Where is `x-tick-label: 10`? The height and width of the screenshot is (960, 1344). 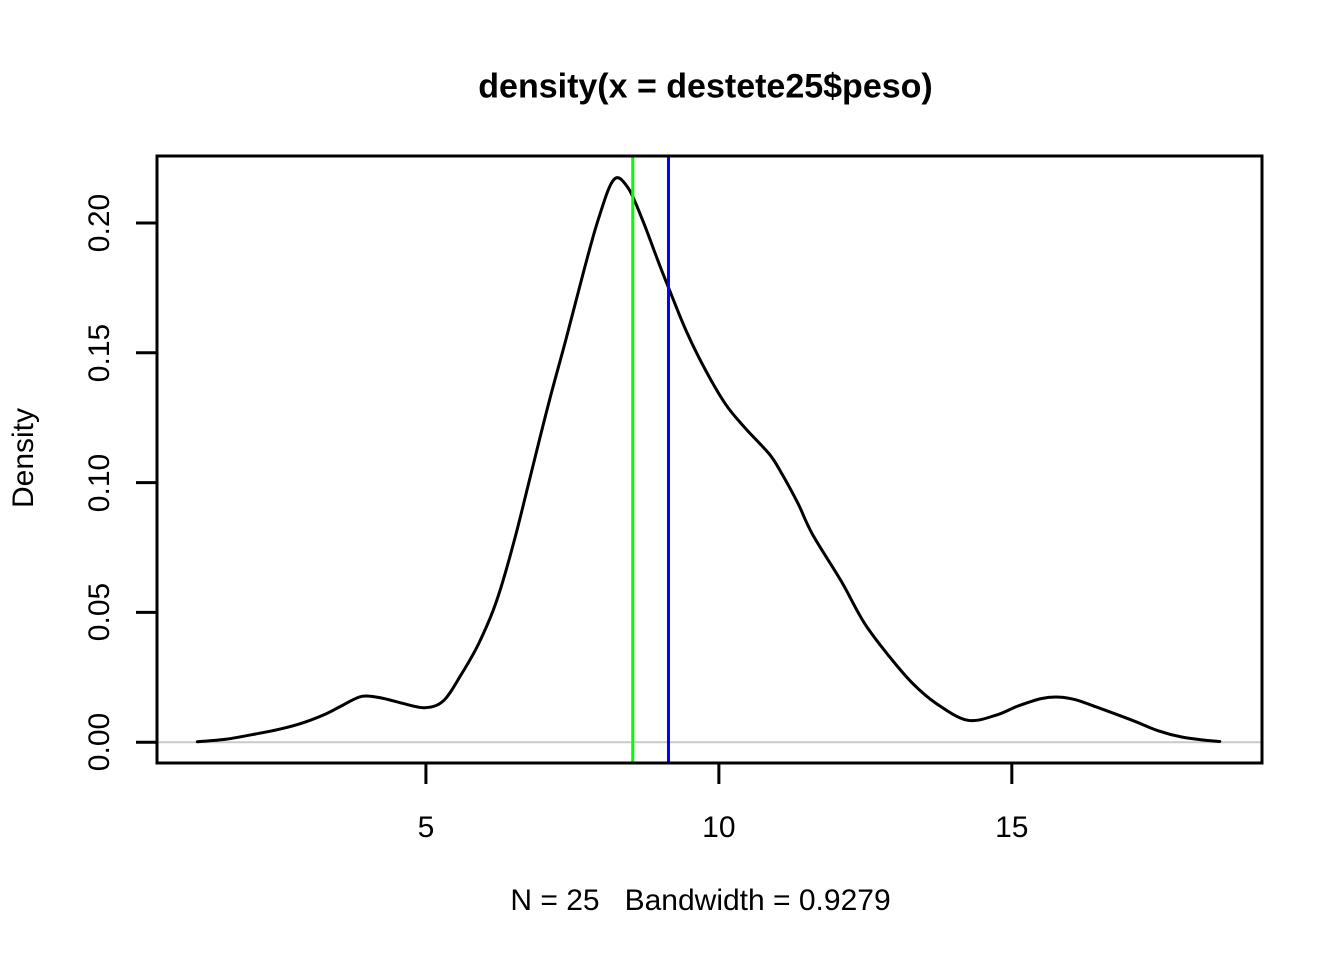 x-tick-label: 10 is located at coordinates (719, 827).